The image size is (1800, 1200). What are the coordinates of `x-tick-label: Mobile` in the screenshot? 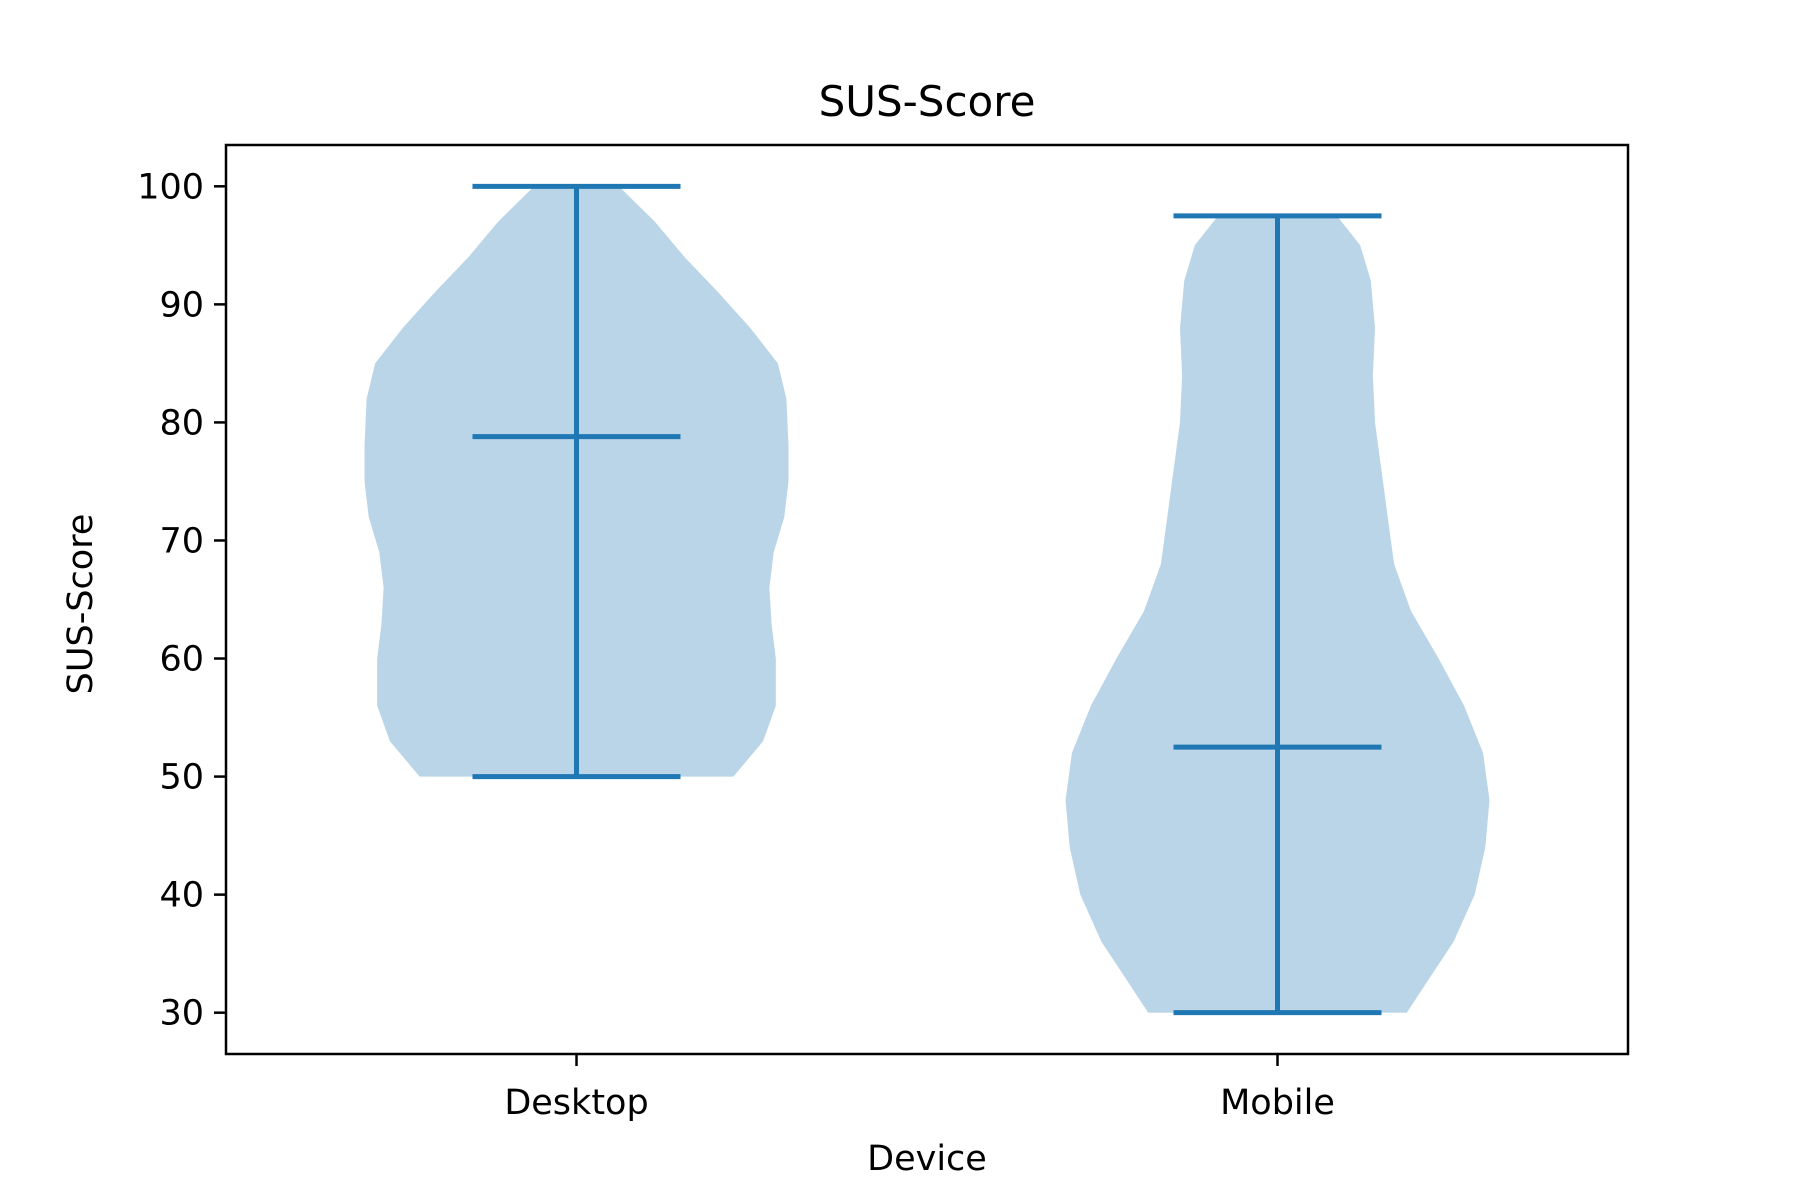 It's located at (1277, 1103).